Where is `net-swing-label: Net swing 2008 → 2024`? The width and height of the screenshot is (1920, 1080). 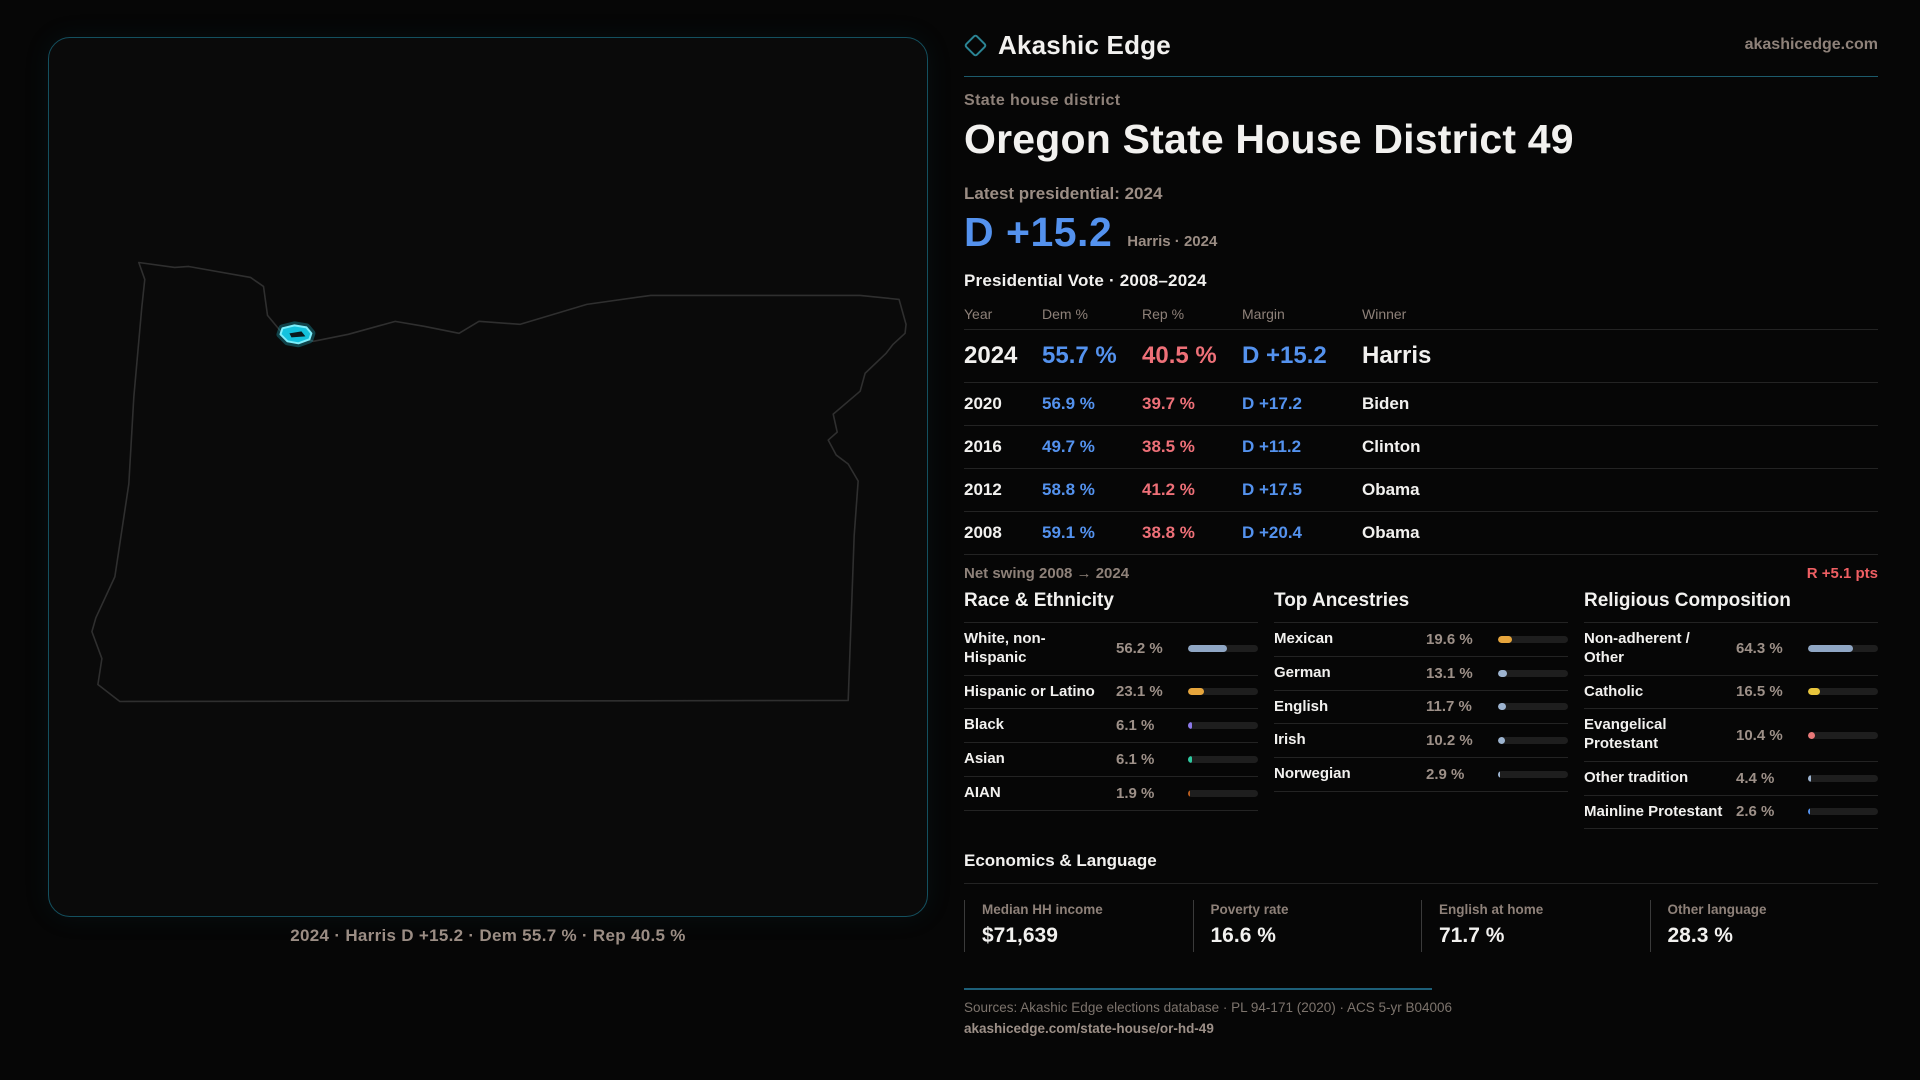
net-swing-label: Net swing 2008 → 2024 is located at coordinates (1047, 573).